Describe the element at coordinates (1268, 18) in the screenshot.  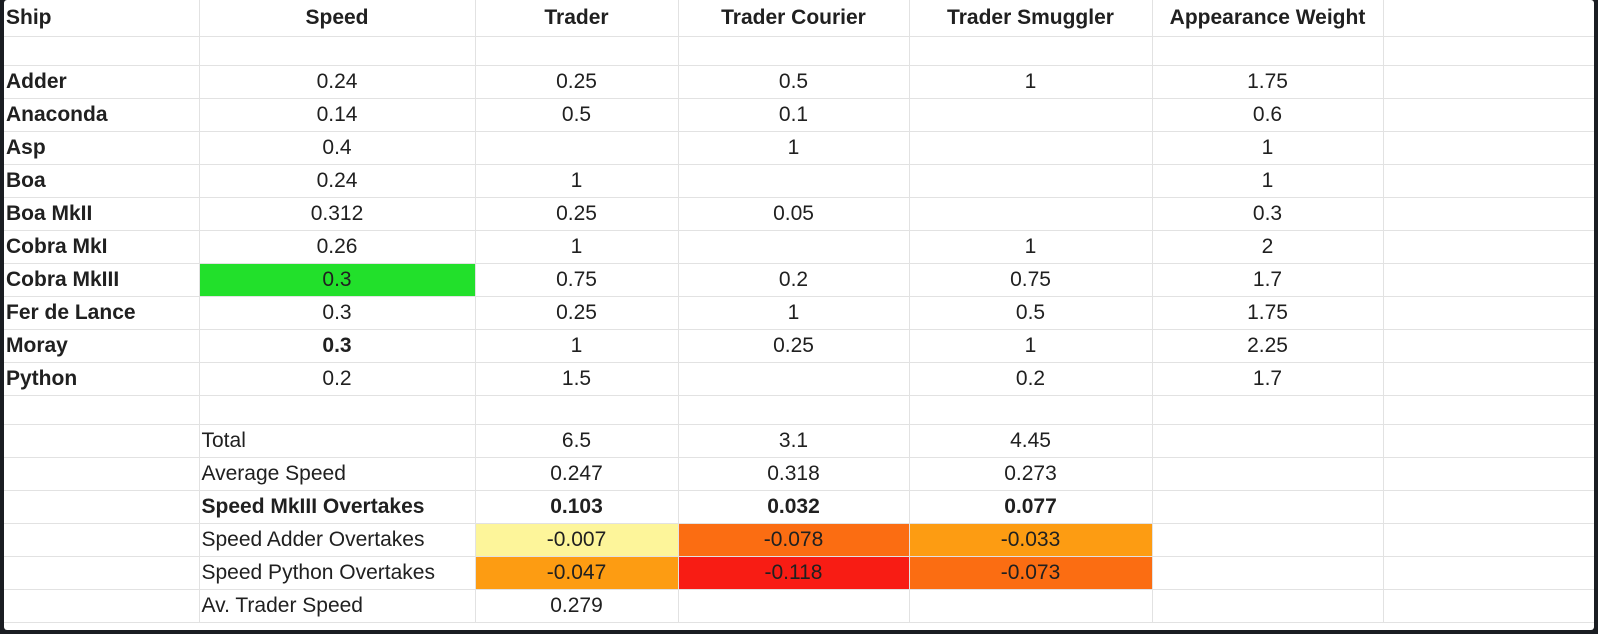
I see `header-appearance-weight: Appearance Weight` at that location.